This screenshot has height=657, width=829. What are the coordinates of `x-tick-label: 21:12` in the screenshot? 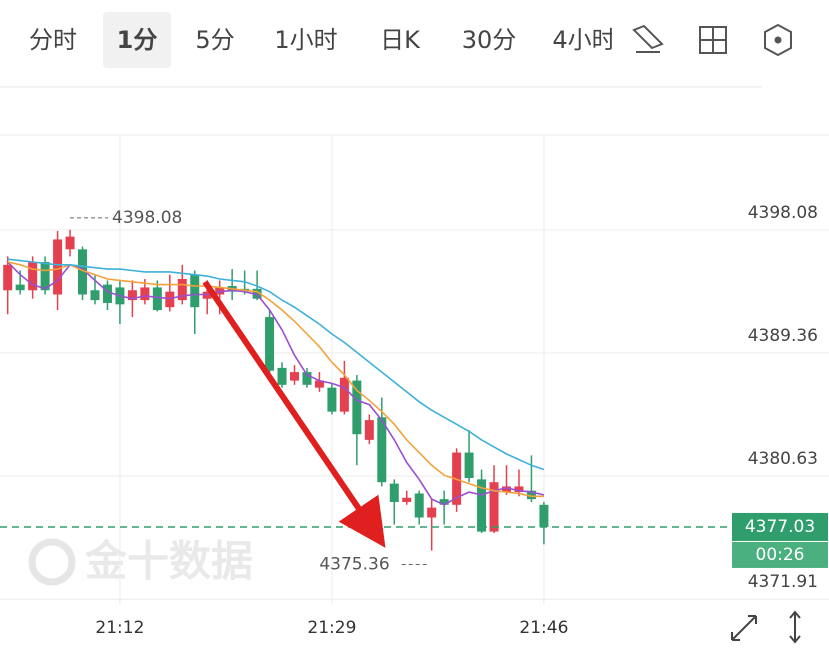 It's located at (119, 628).